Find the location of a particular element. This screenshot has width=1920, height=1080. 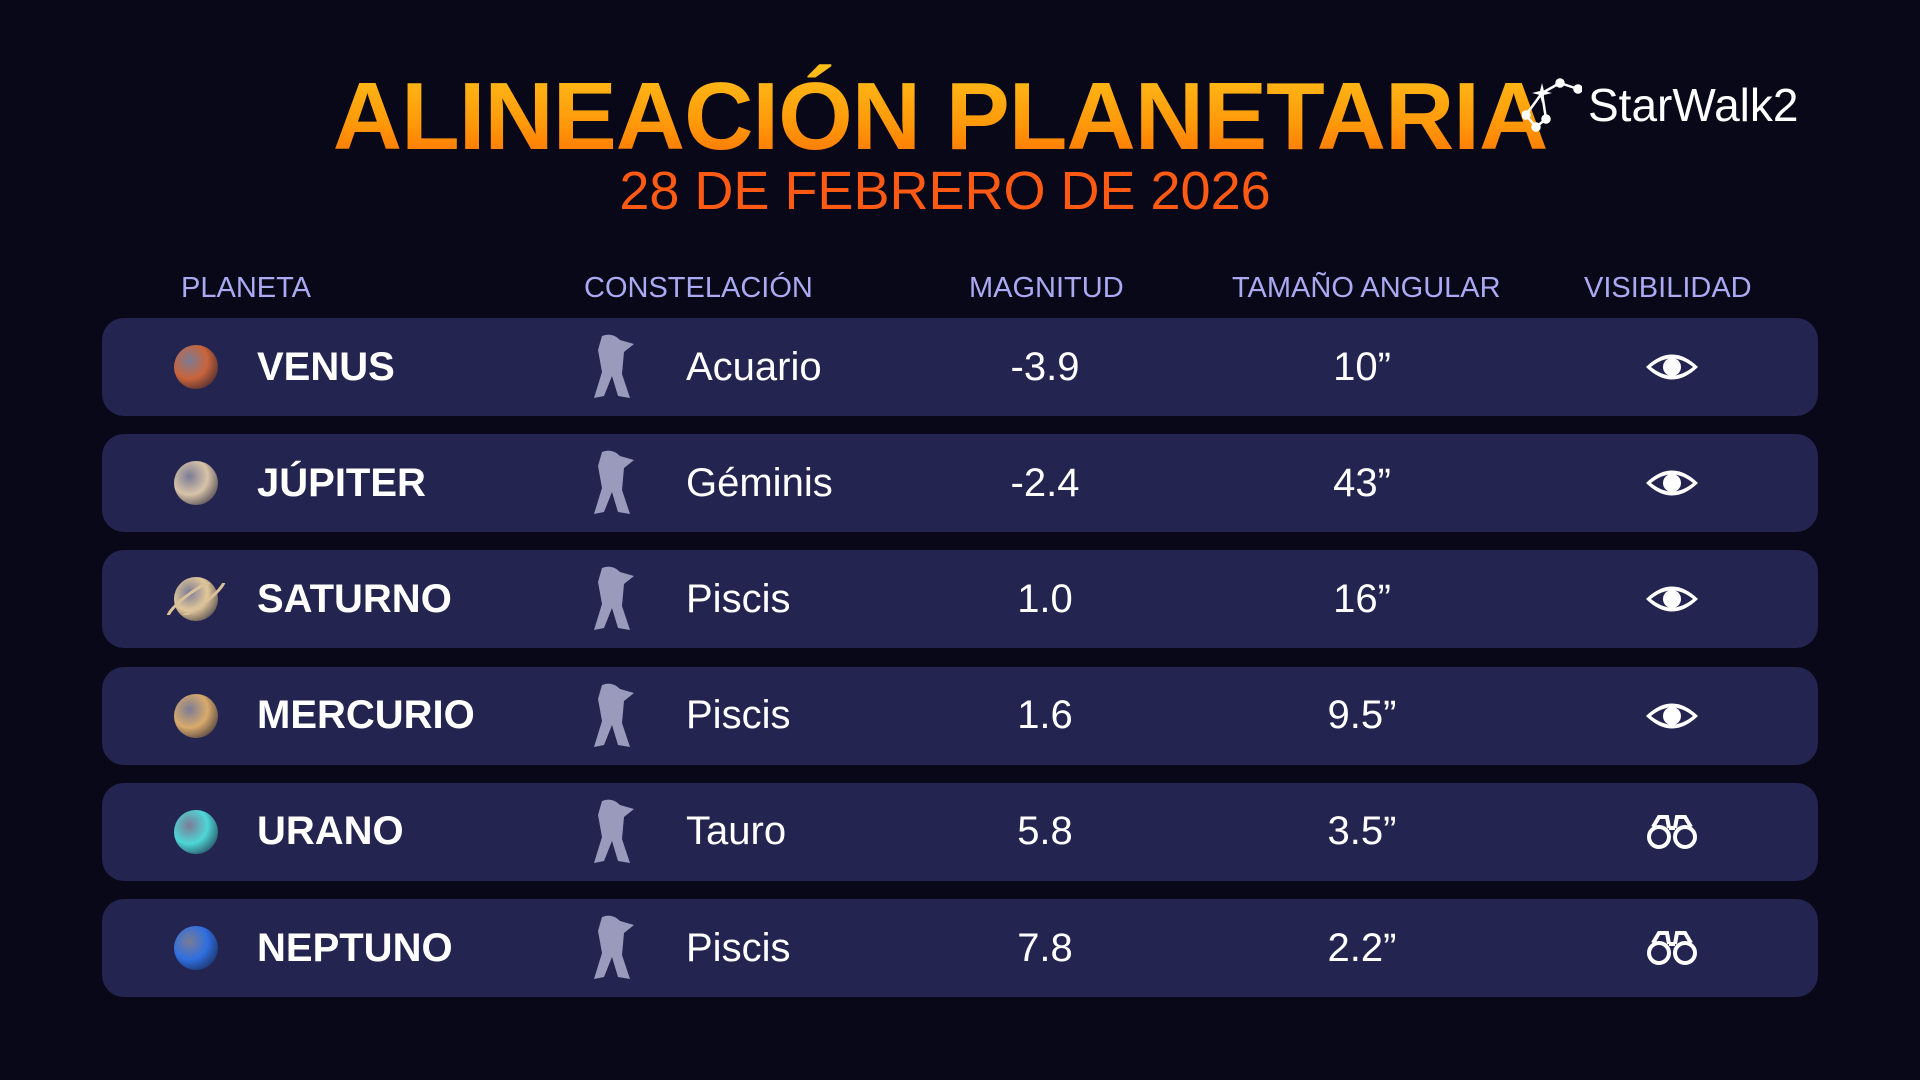

planet-name: NEPTUNO is located at coordinates (355, 947).